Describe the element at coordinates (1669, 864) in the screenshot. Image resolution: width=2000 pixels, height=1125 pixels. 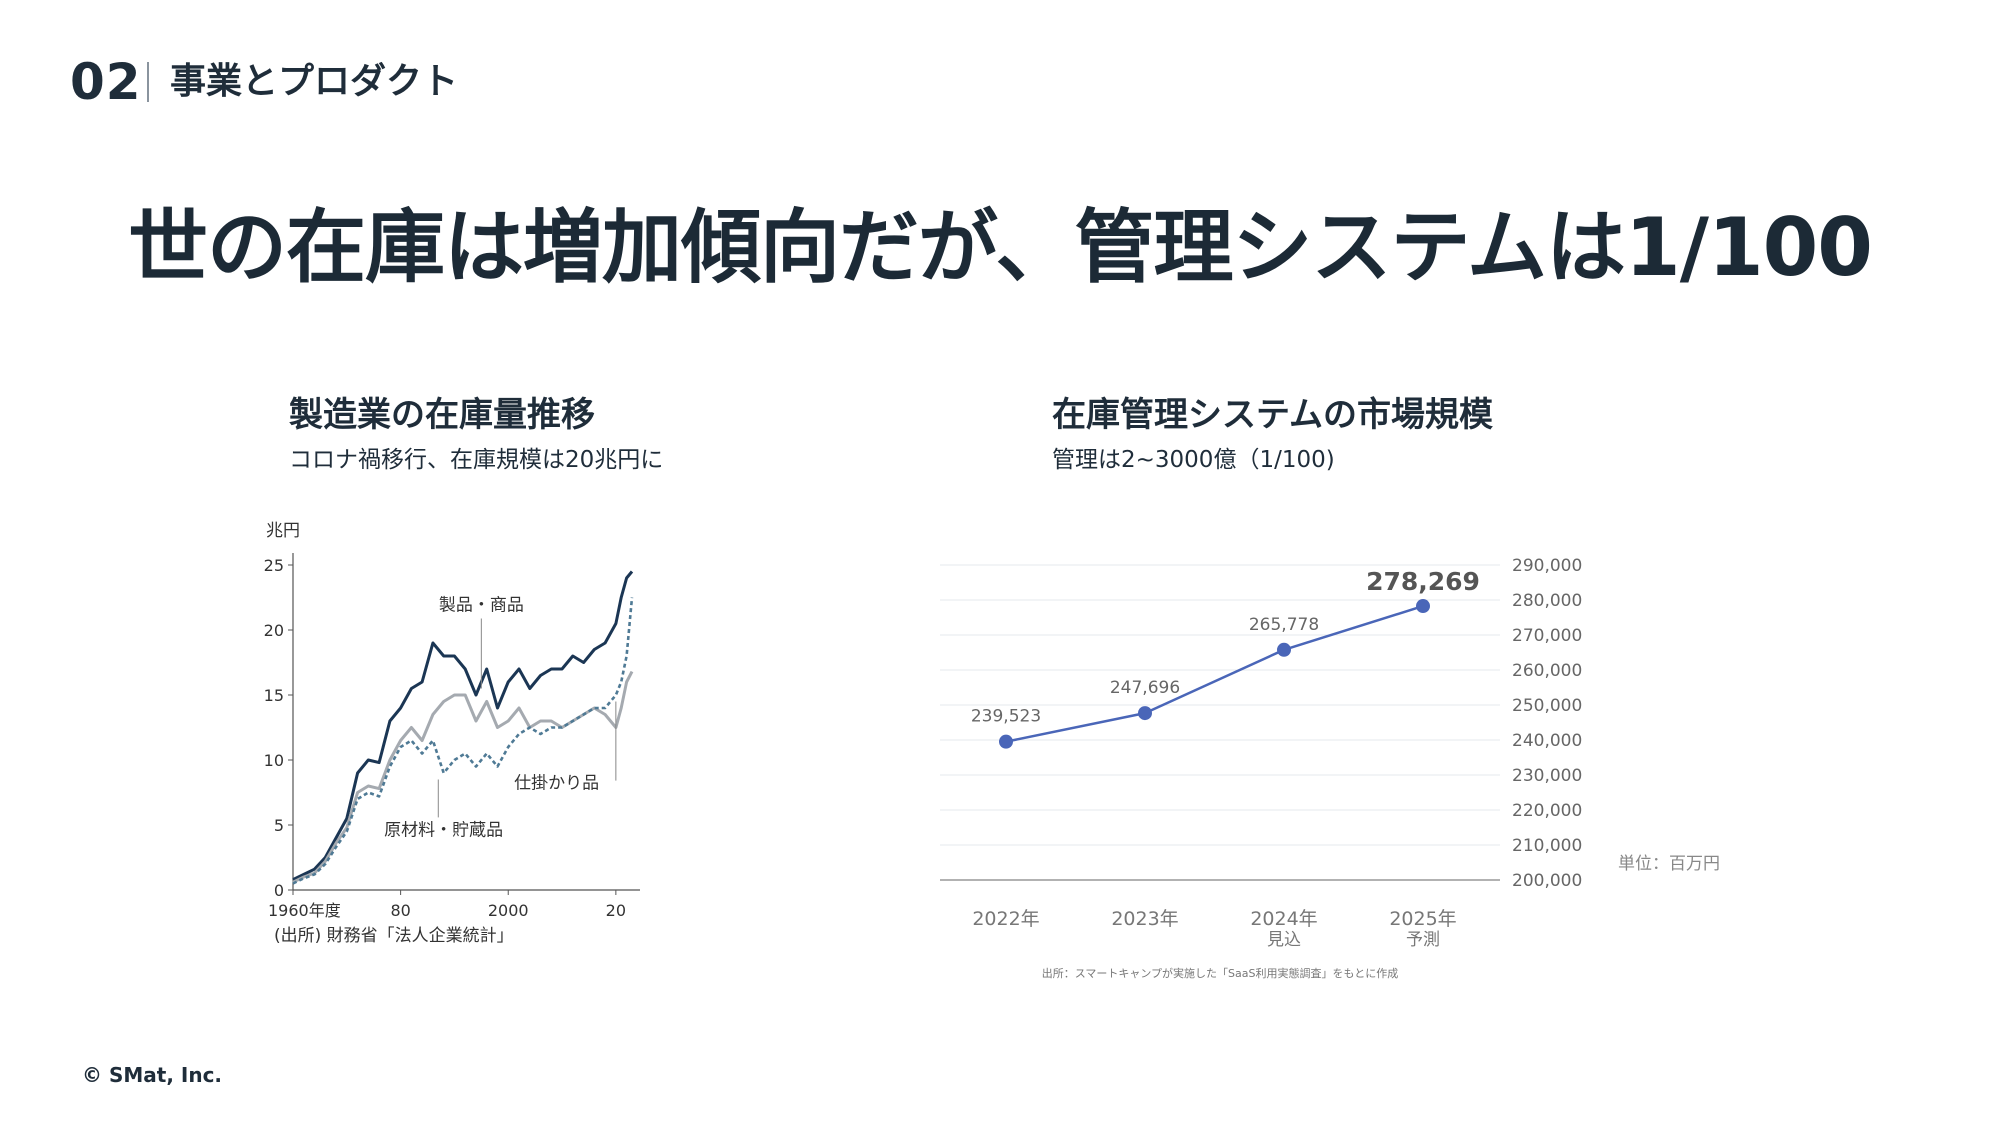
I see `unit-label: 単位：百万円` at that location.